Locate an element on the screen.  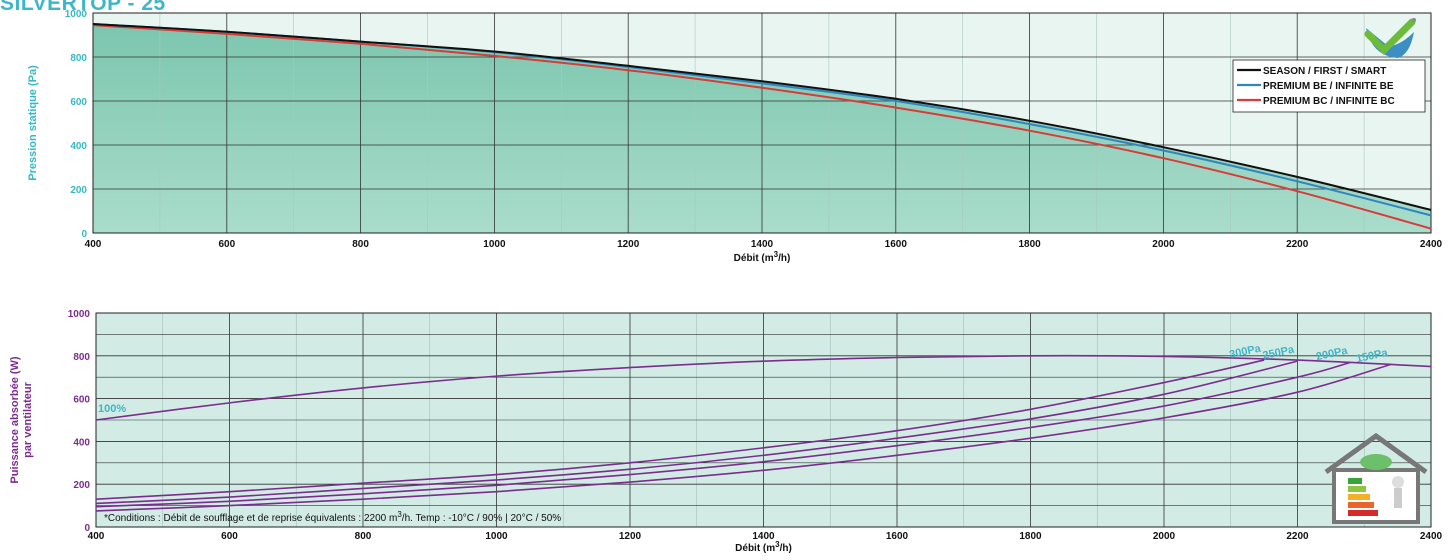
checkmark-badge-icon is located at coordinates (1390, 38).